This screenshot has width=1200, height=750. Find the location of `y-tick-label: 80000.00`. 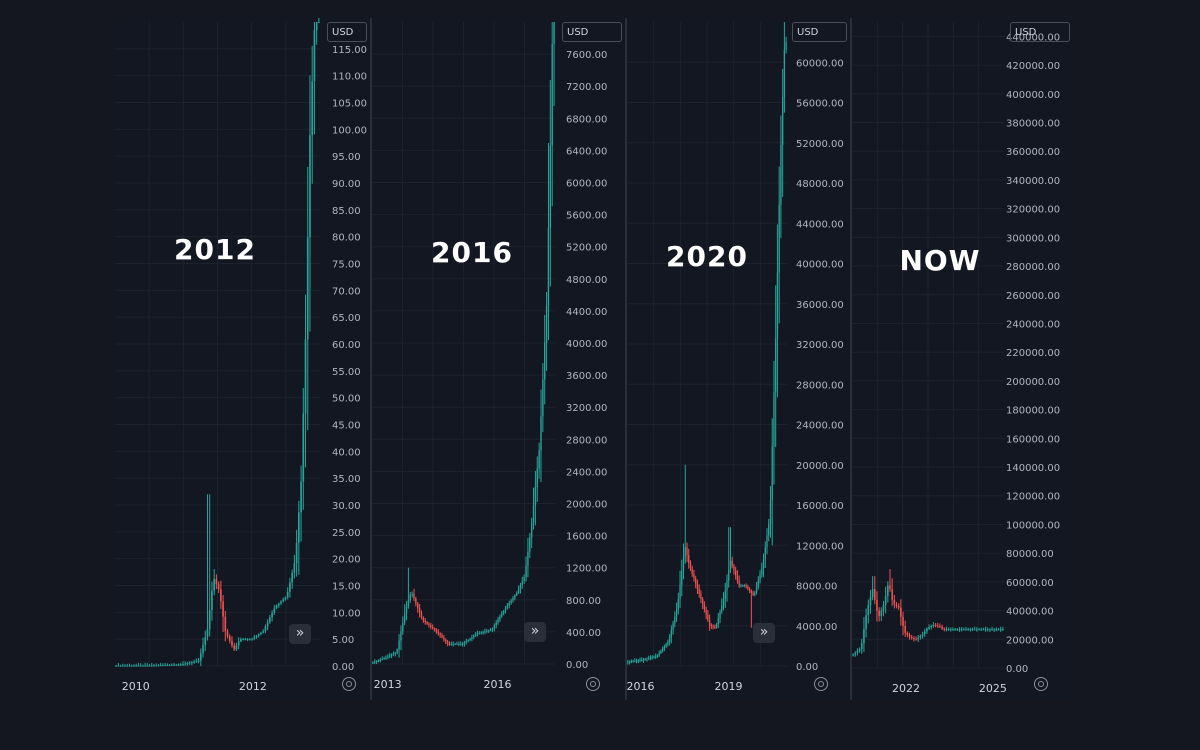

y-tick-label: 80000.00 is located at coordinates (1030, 554).